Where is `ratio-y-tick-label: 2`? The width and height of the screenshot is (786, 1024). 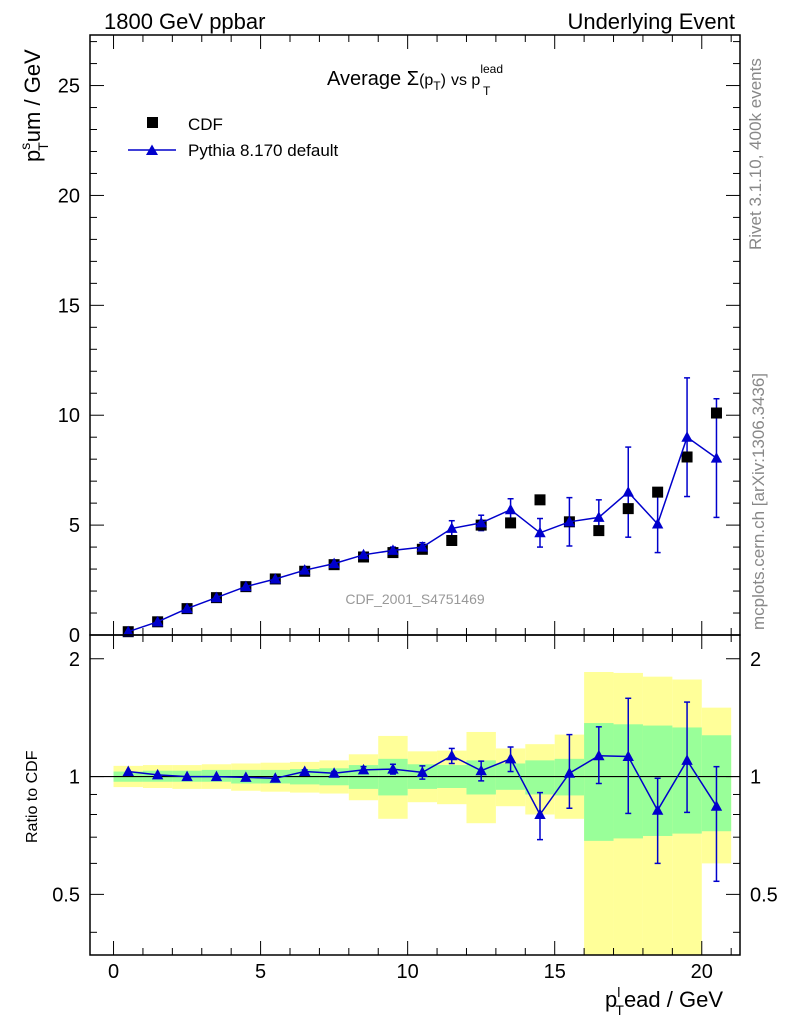
ratio-y-tick-label: 2 is located at coordinates (74, 660).